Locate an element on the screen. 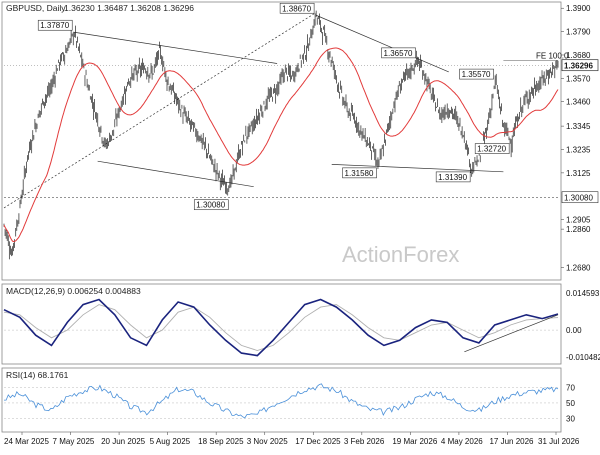 The height and width of the screenshot is (455, 600). fe-label: FE 100.0 is located at coordinates (552, 56).